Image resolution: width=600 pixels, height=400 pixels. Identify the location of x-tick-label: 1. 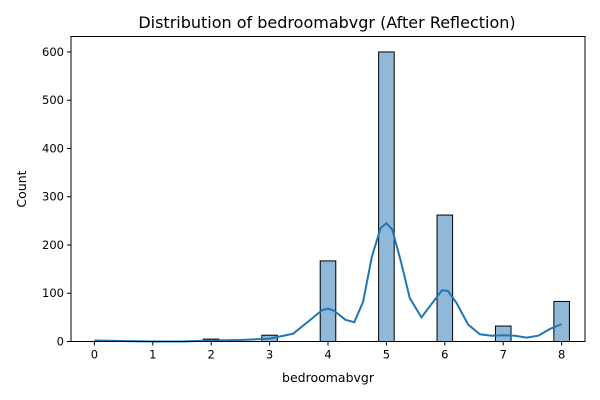
(152, 355).